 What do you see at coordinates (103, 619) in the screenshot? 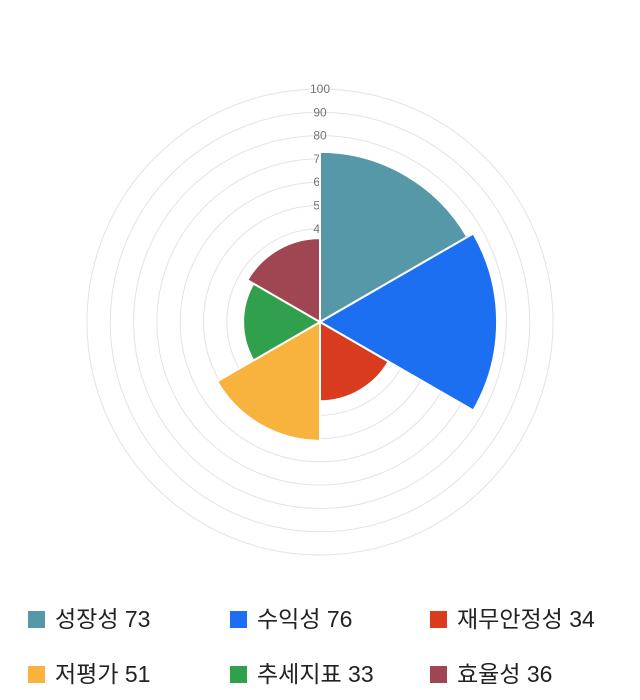
I see `legend-label: 성장성 73` at bounding box center [103, 619].